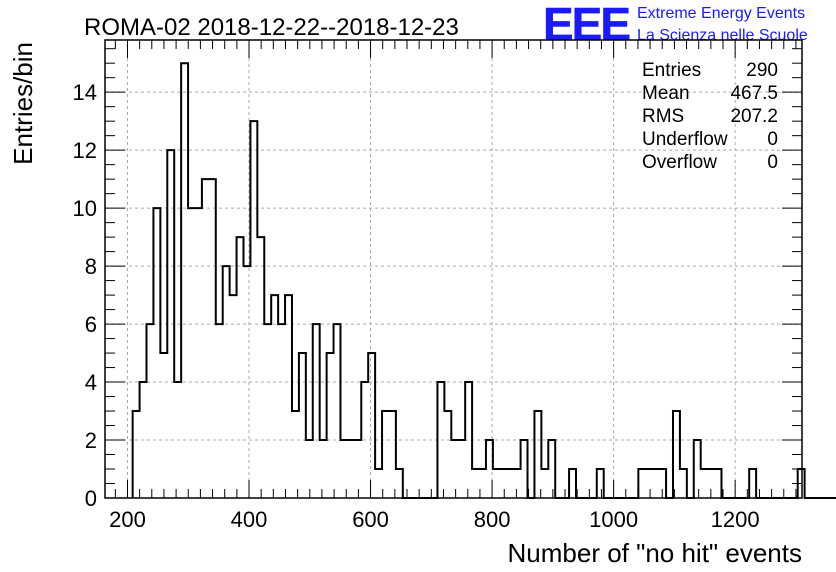  Describe the element at coordinates (91, 324) in the screenshot. I see `y-tick-label: 6` at that location.